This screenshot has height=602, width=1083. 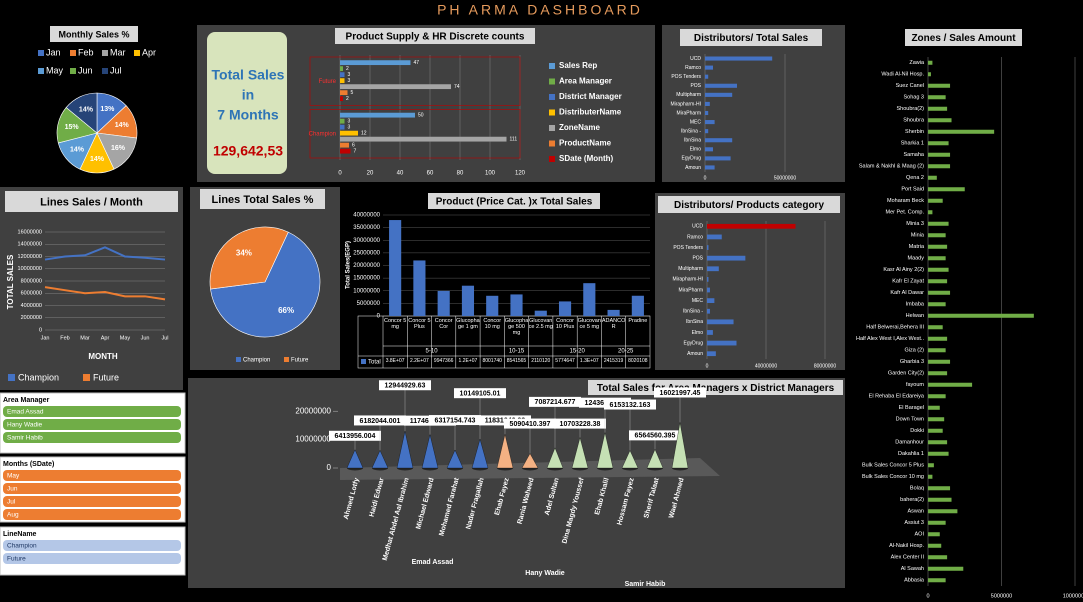 I want to click on data-label: 5090410.397, so click(x=530, y=424).